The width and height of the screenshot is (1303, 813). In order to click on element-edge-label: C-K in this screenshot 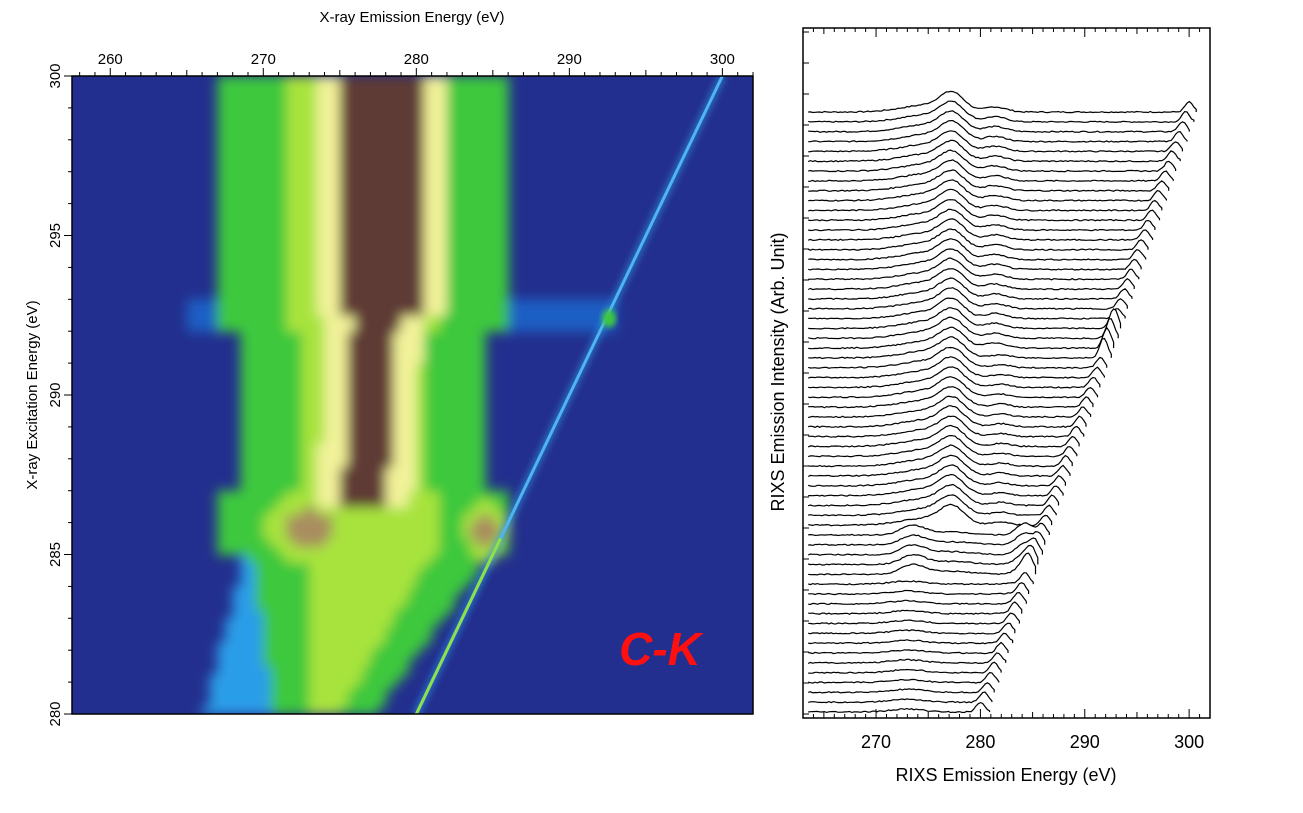, I will do `click(661, 649)`.